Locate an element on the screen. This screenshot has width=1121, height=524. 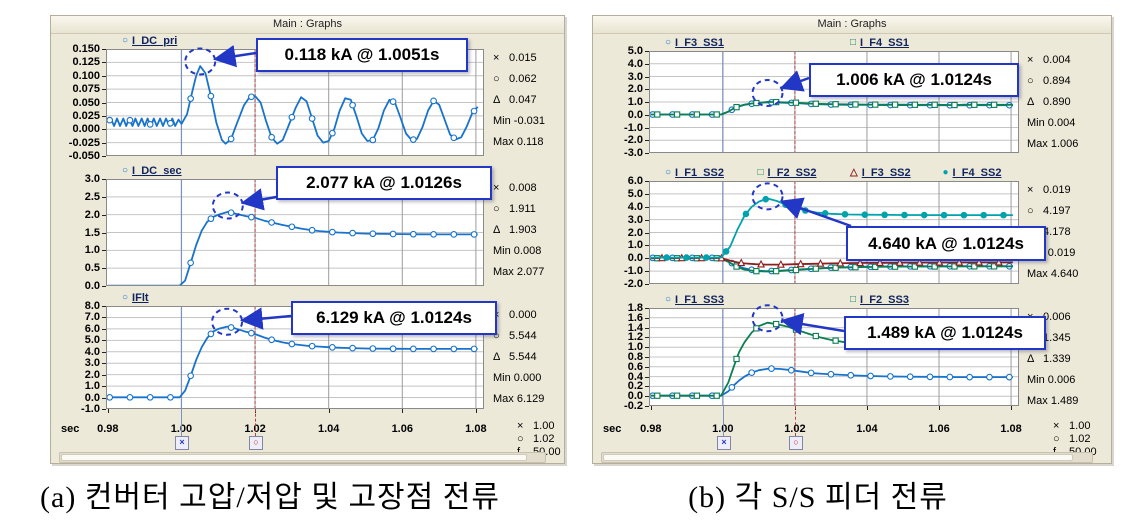
stat-value: 0.015 is located at coordinates (521, 58).